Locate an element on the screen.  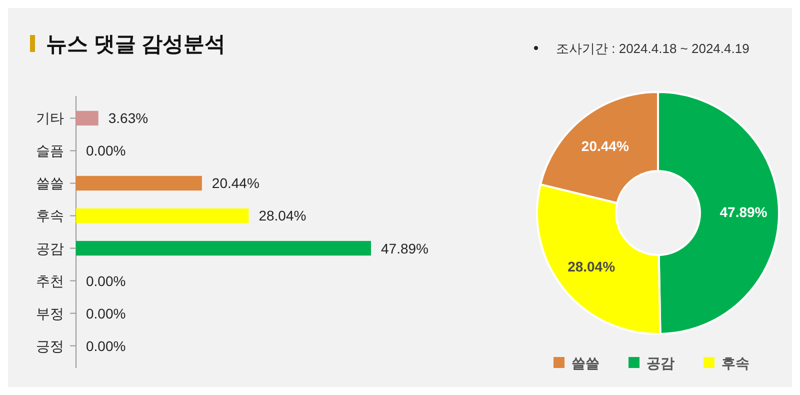
data-label: 3.63% is located at coordinates (128, 118).